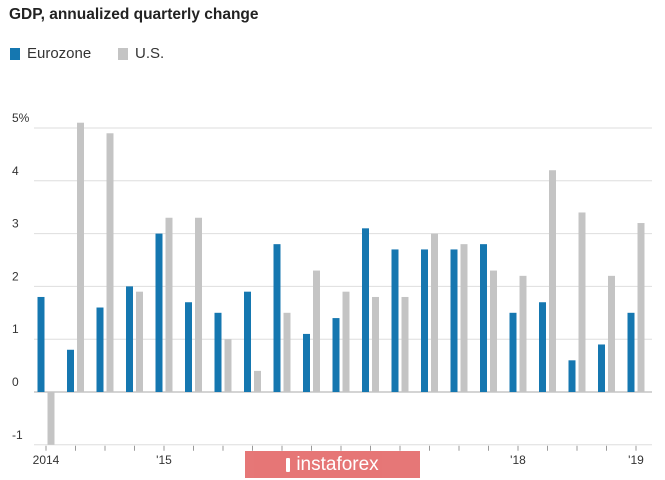 Image resolution: width=665 pixels, height=480 pixels. Describe the element at coordinates (15, 224) in the screenshot. I see `y-tick-label: 3` at that location.